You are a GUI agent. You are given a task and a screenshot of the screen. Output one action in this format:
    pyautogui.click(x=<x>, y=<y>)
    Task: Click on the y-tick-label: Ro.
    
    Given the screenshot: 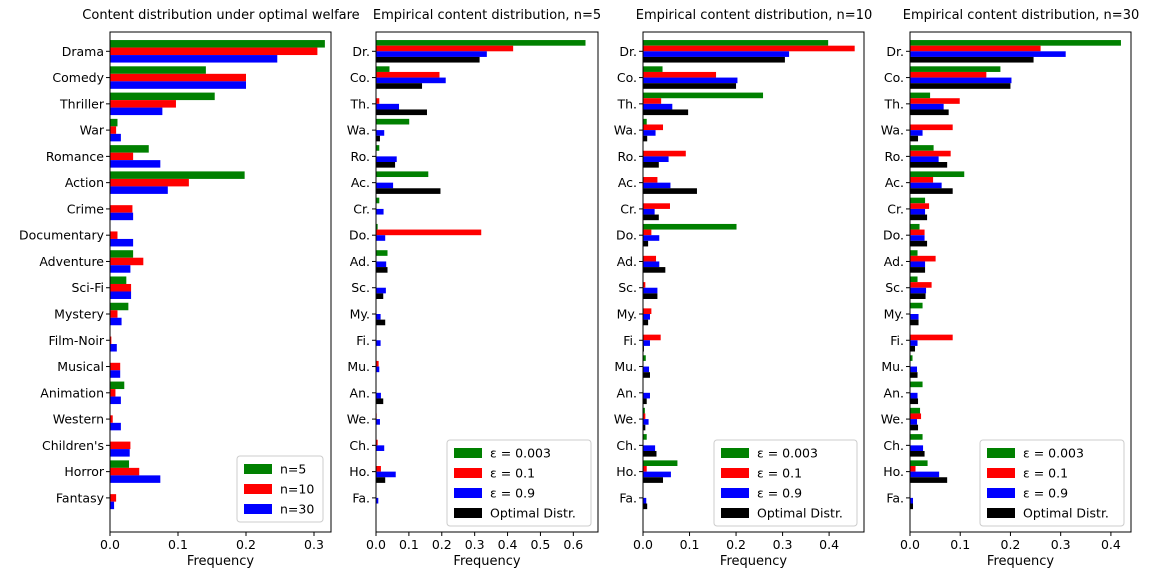 What is the action you would take?
    pyautogui.click(x=360, y=156)
    